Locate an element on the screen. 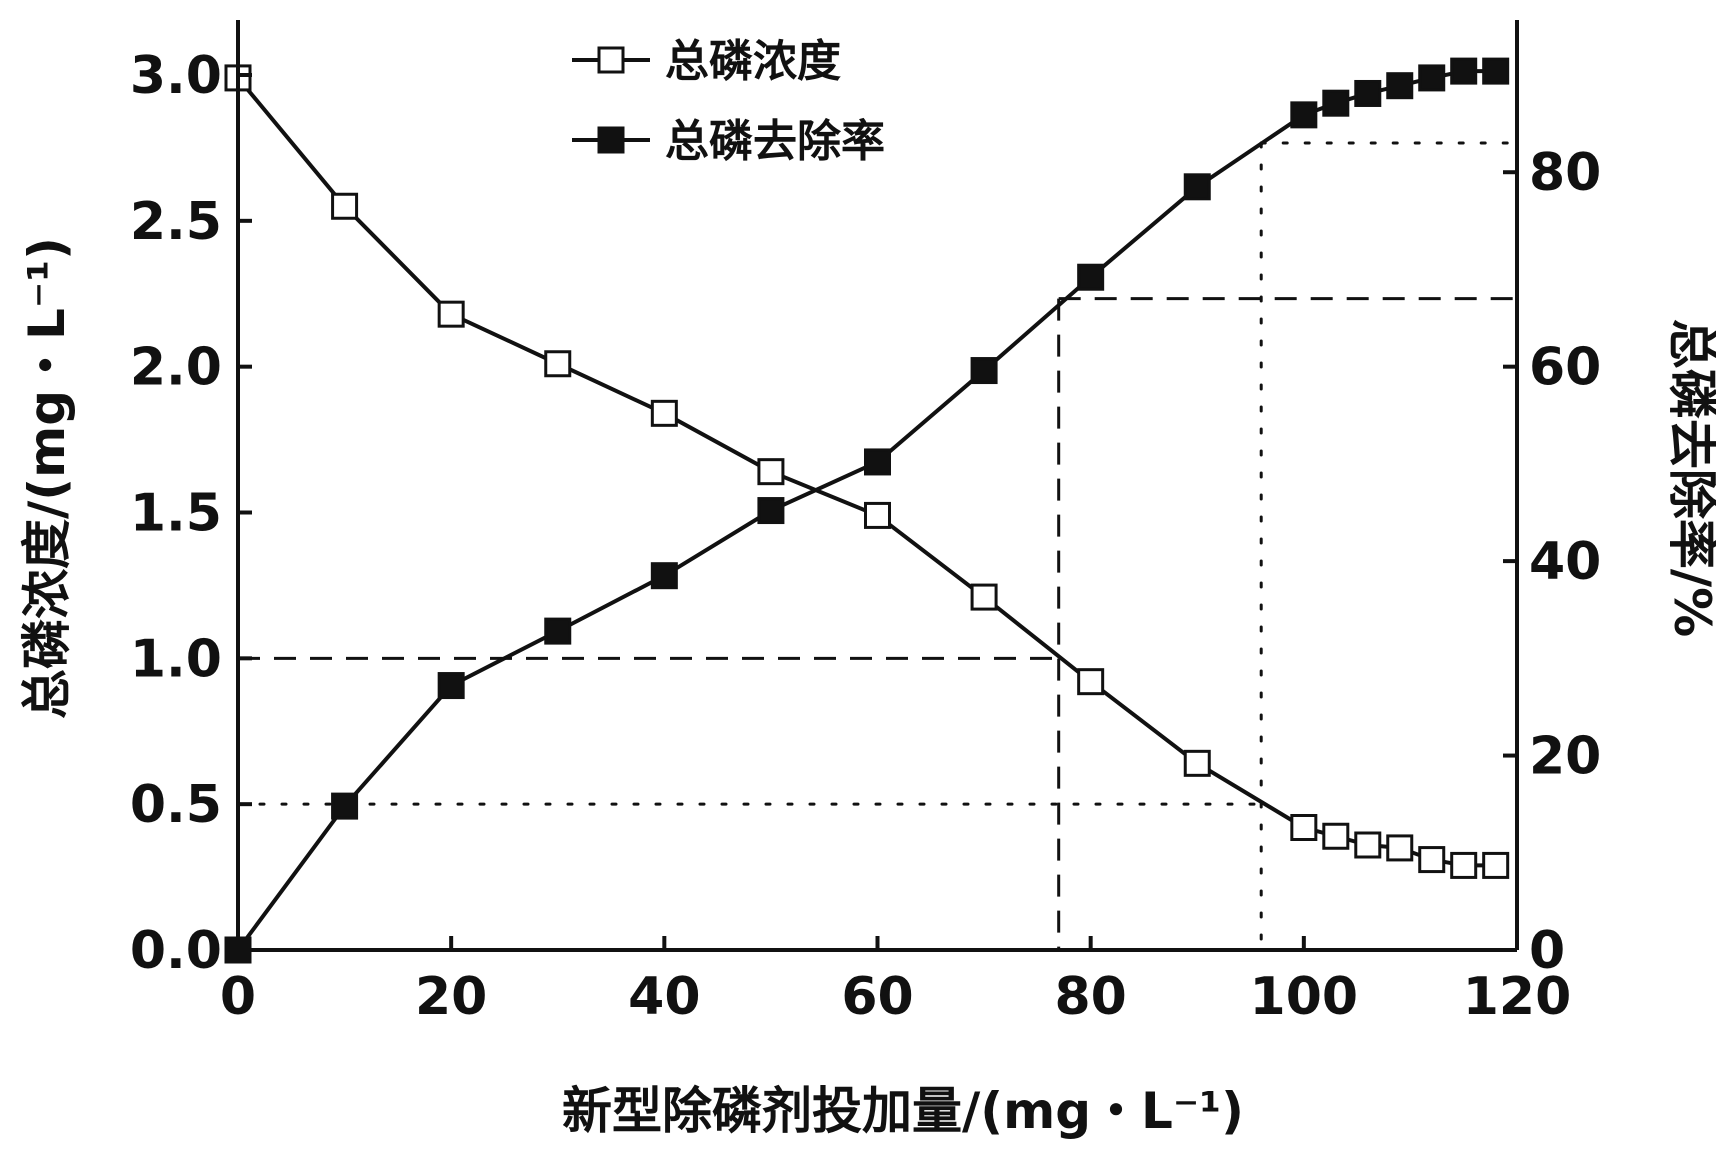  legend-item-concentration: 总磷浓度 is located at coordinates (706, 61).